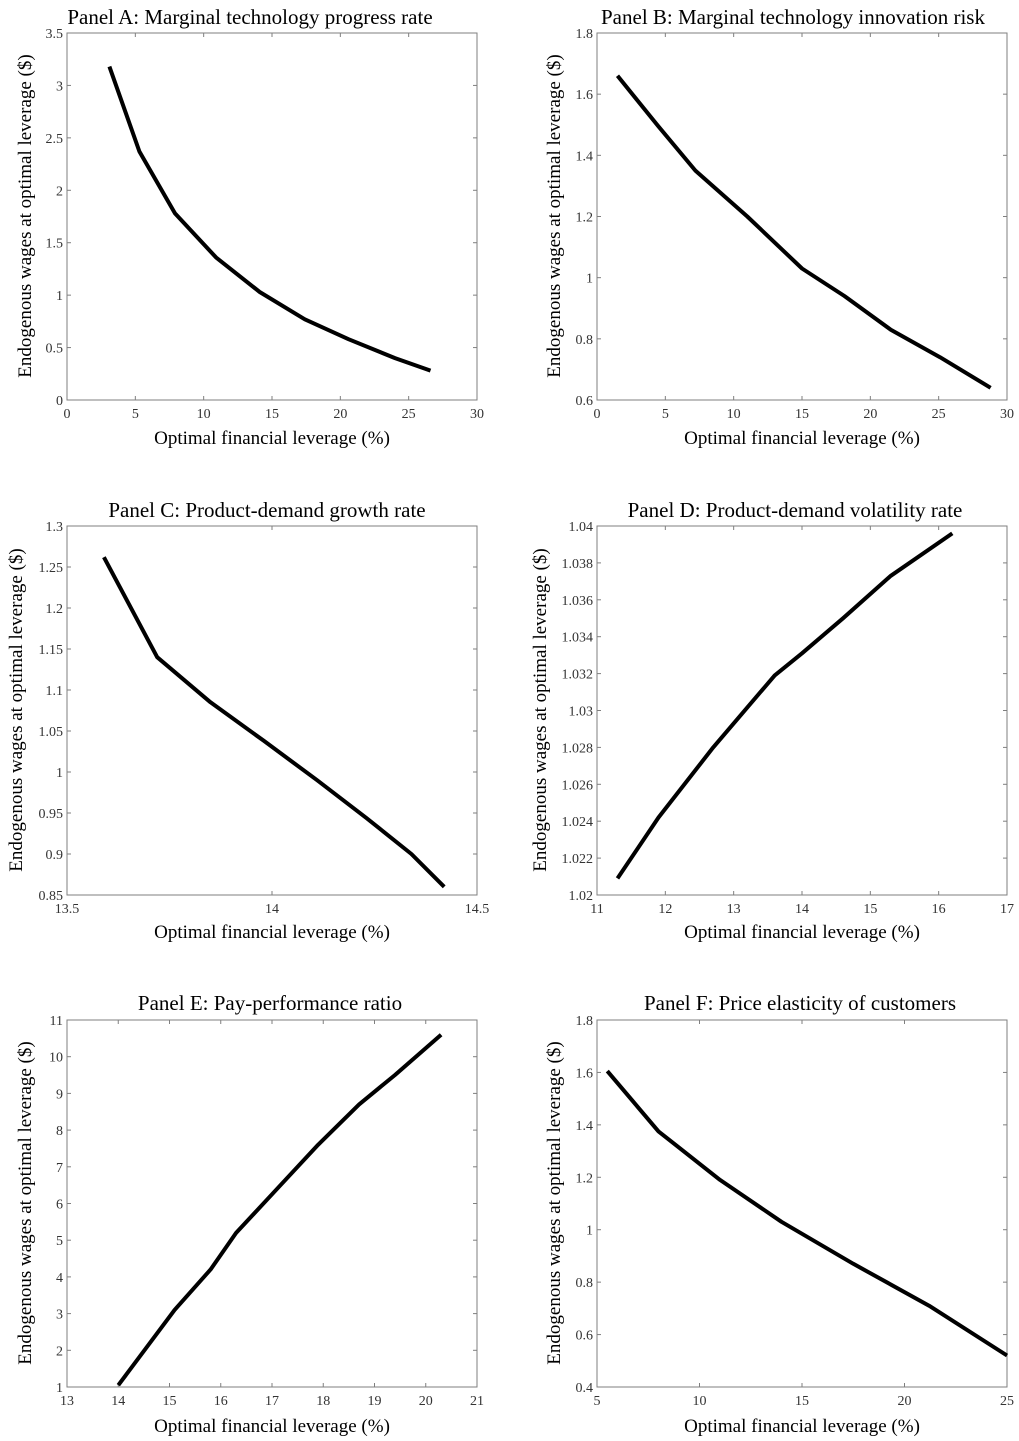  What do you see at coordinates (51, 568) in the screenshot?
I see `y-tick-label: 1.25` at bounding box center [51, 568].